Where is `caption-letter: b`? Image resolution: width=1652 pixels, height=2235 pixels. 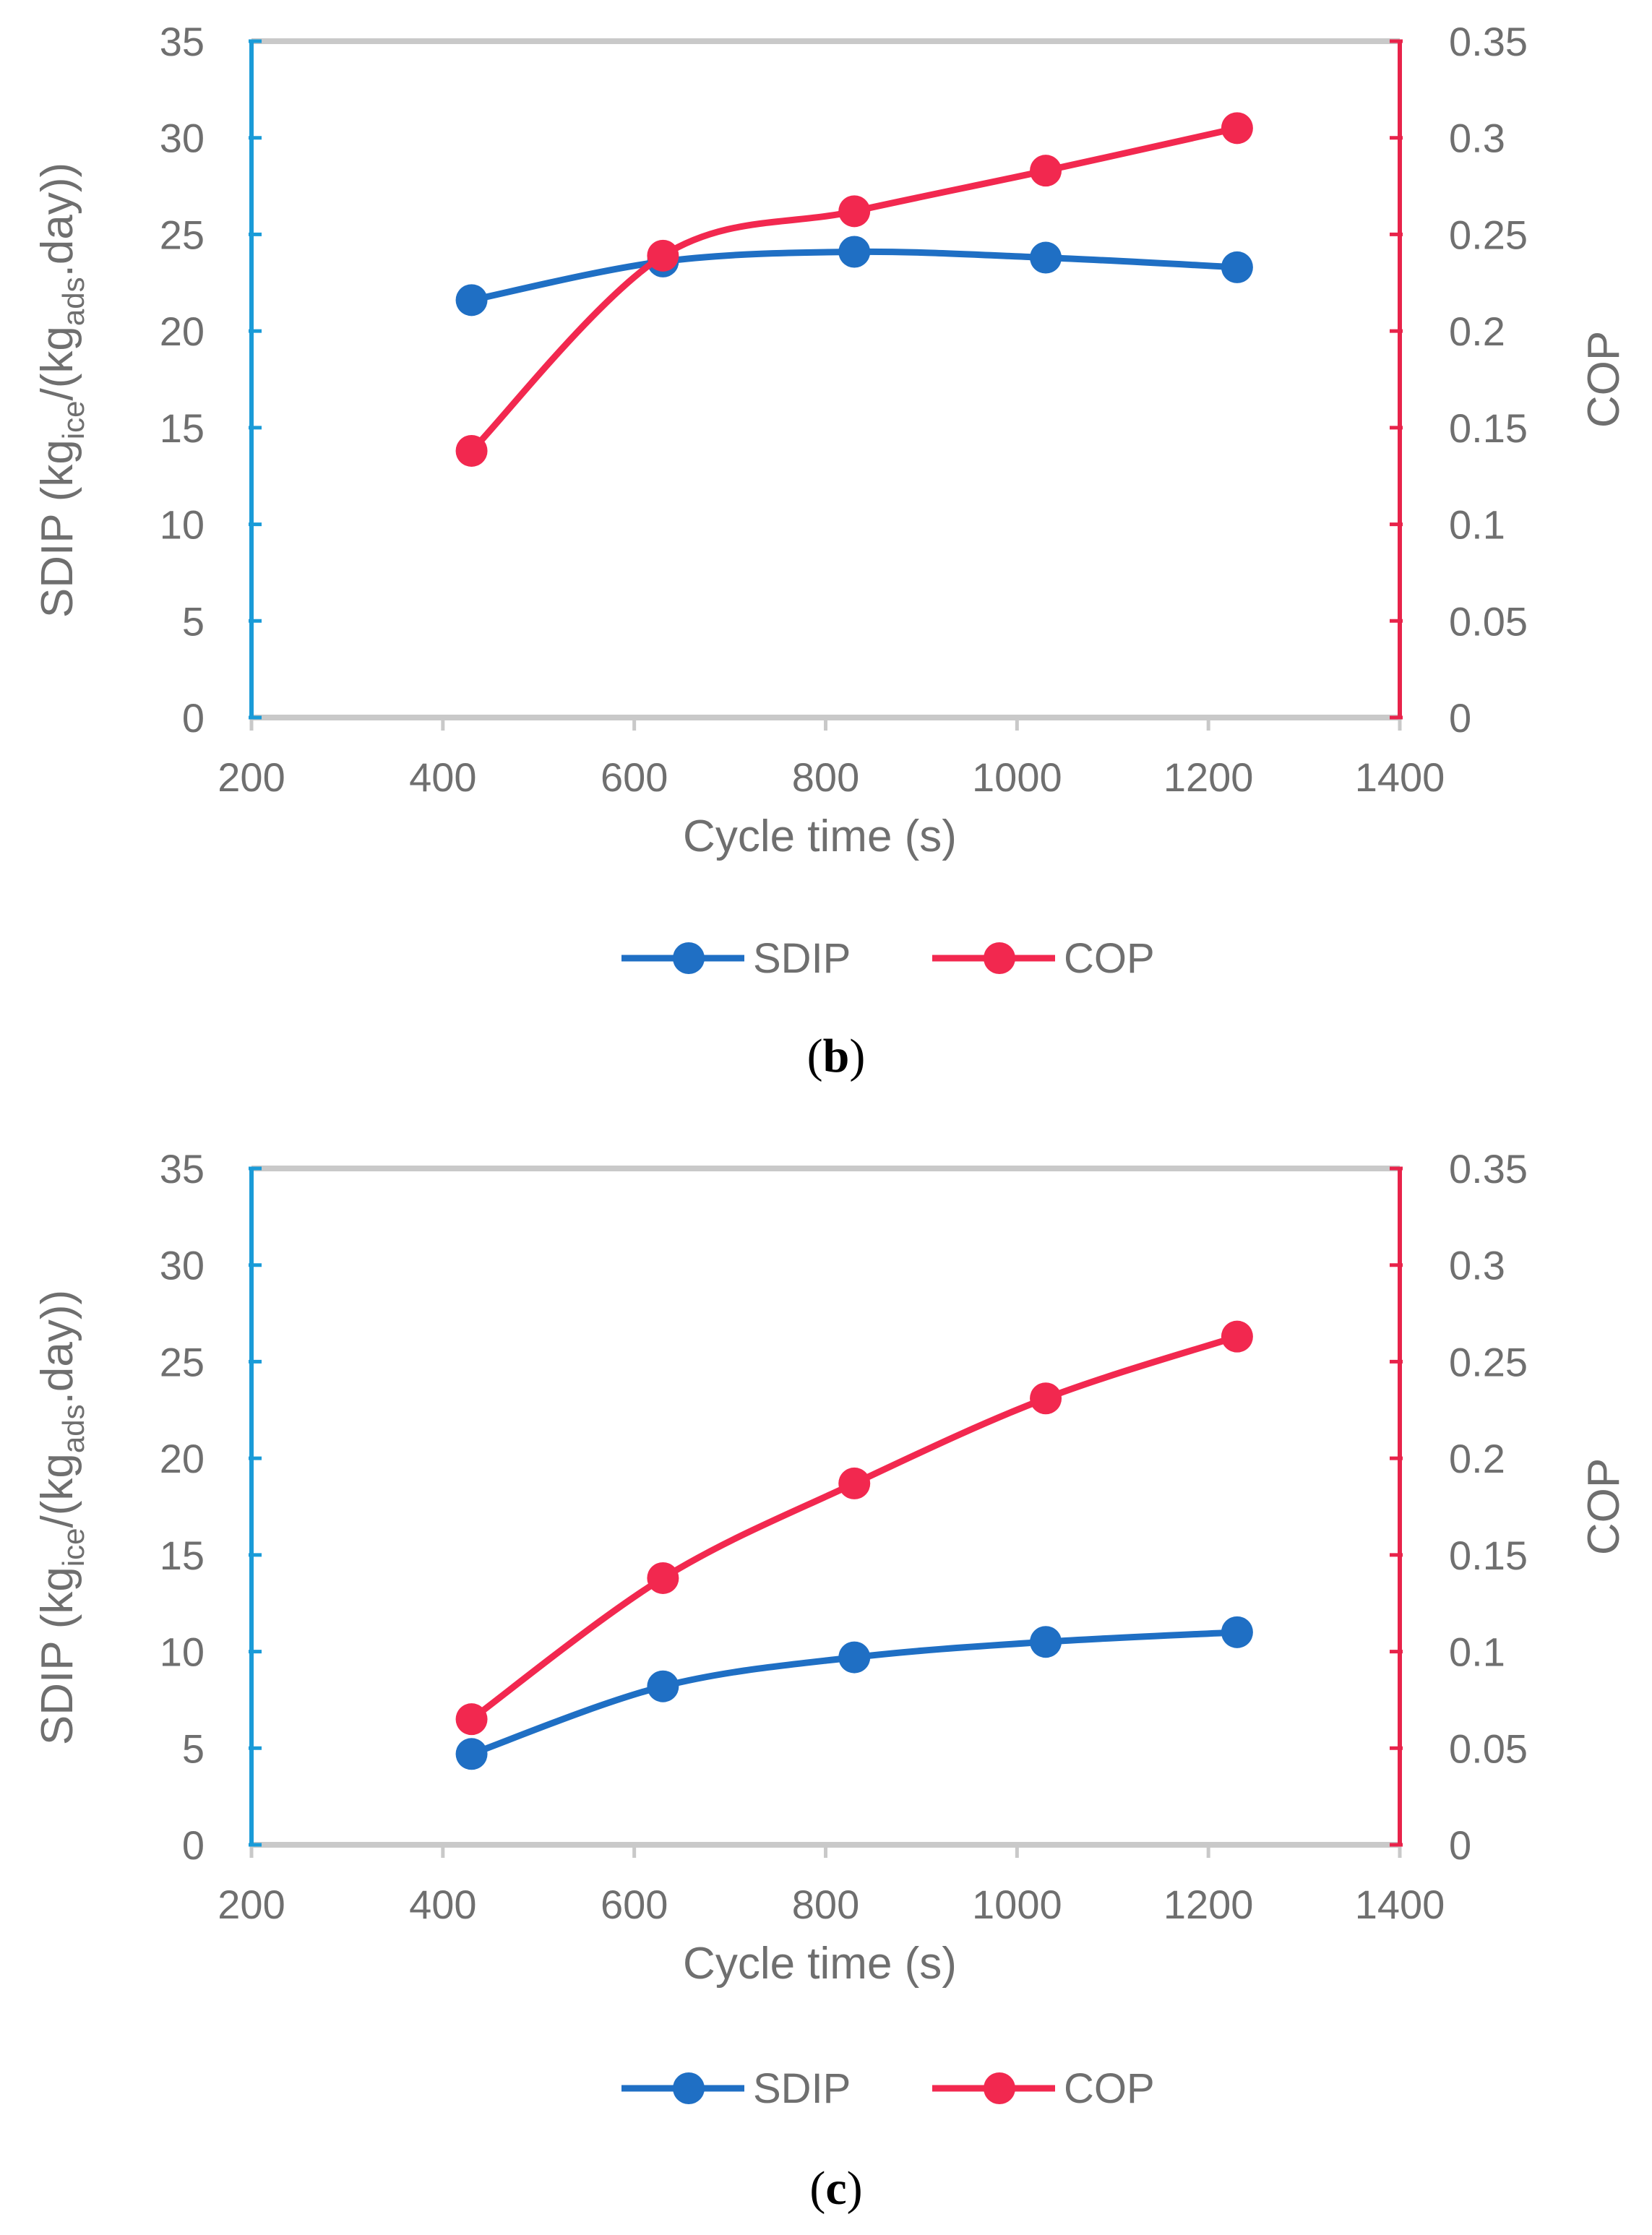 caption-letter: b is located at coordinates (836, 1056).